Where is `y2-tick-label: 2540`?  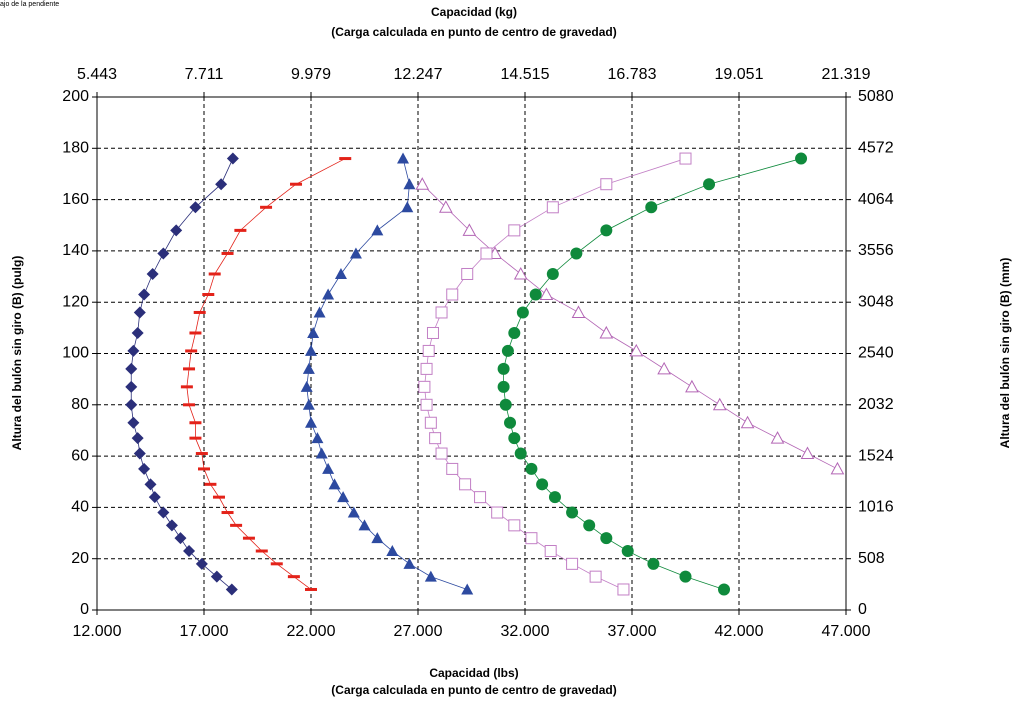 y2-tick-label: 2540 is located at coordinates (876, 353).